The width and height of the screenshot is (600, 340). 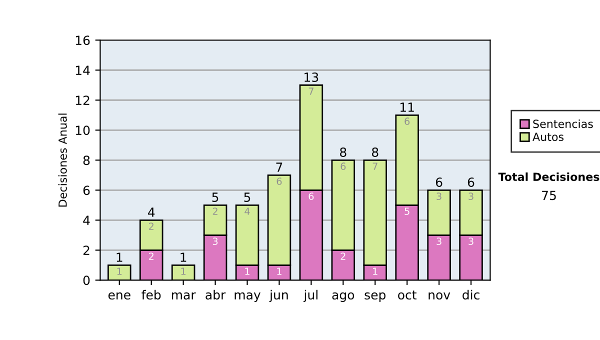 What do you see at coordinates (86, 250) in the screenshot?
I see `y-tick-label: 2` at bounding box center [86, 250].